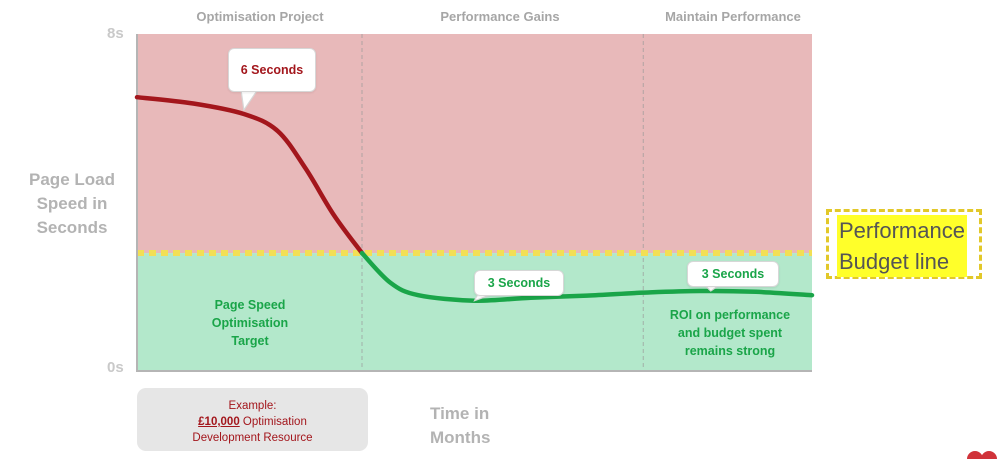 The height and width of the screenshot is (459, 997). I want to click on example-cost-line: £10,000 Optimisation, so click(252, 422).